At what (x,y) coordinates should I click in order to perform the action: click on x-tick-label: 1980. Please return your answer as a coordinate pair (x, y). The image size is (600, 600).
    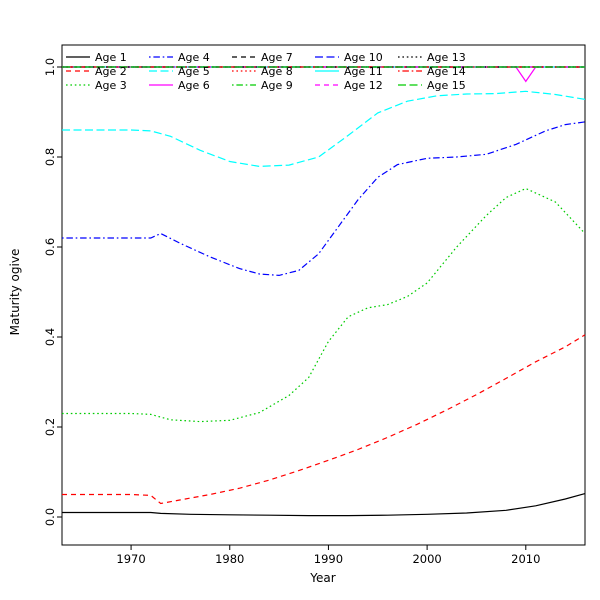
    Looking at the image, I should click on (229, 559).